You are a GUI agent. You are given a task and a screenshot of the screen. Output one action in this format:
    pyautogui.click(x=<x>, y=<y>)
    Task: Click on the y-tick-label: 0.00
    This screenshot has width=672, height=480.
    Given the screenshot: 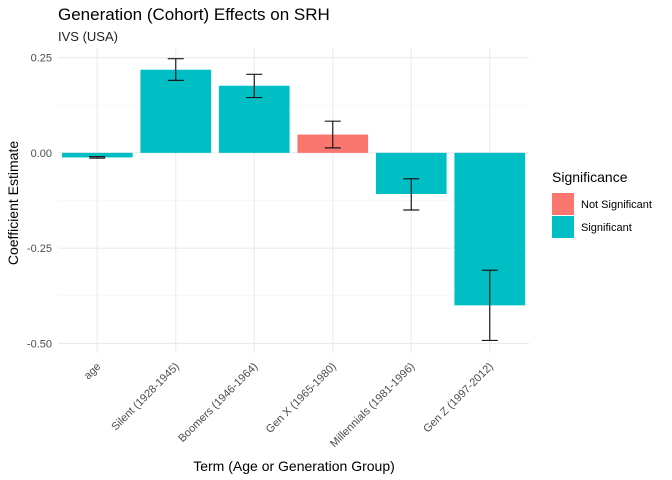 What is the action you would take?
    pyautogui.click(x=41, y=154)
    